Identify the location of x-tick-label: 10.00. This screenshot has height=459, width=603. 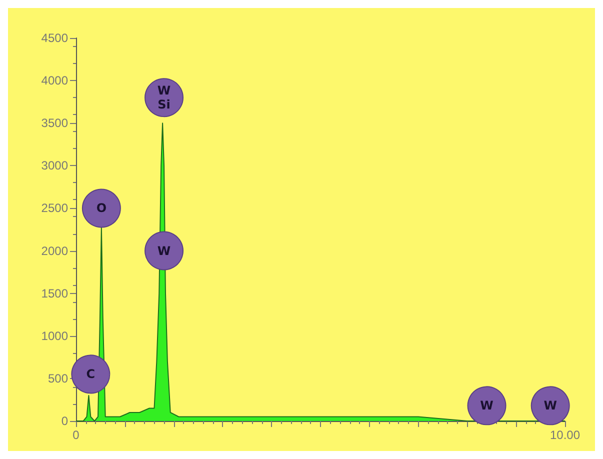
(565, 435).